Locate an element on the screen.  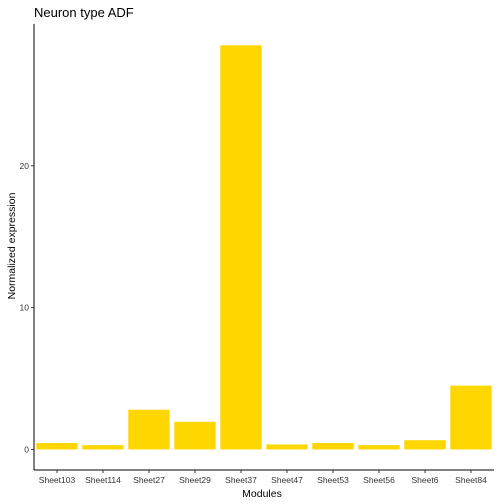
bar-sheet47 is located at coordinates (287, 447).